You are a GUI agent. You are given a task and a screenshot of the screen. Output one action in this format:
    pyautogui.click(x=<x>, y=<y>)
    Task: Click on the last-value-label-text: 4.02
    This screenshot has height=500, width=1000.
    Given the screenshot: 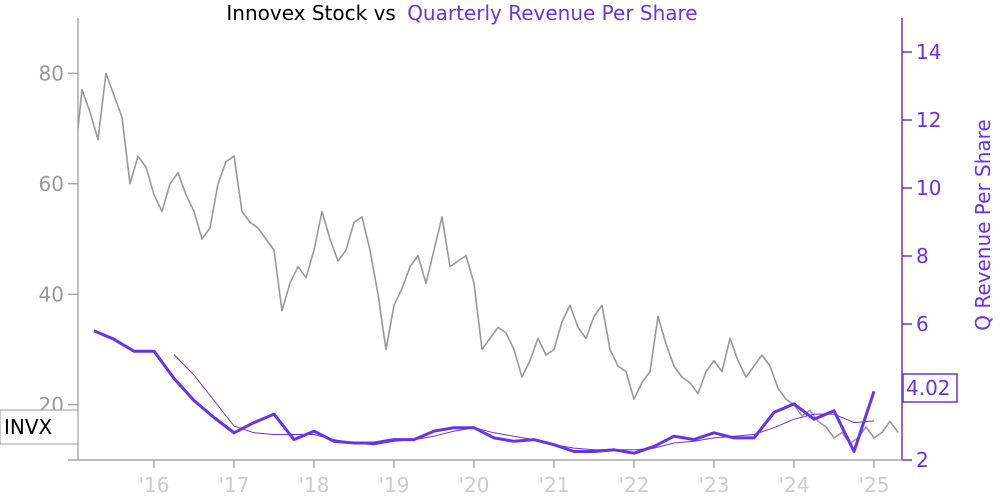 What is the action you would take?
    pyautogui.click(x=928, y=388)
    